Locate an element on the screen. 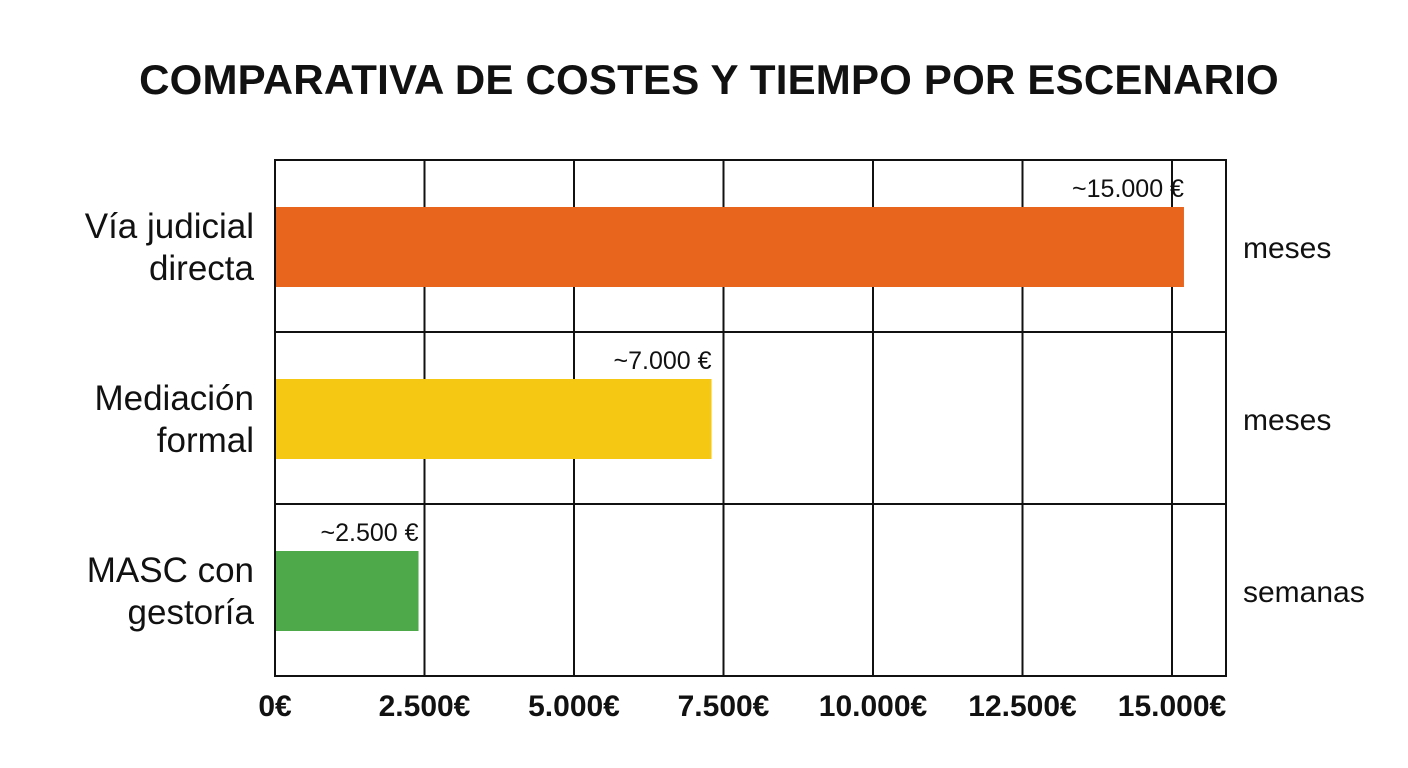  category-label: MASC con is located at coordinates (170, 570).